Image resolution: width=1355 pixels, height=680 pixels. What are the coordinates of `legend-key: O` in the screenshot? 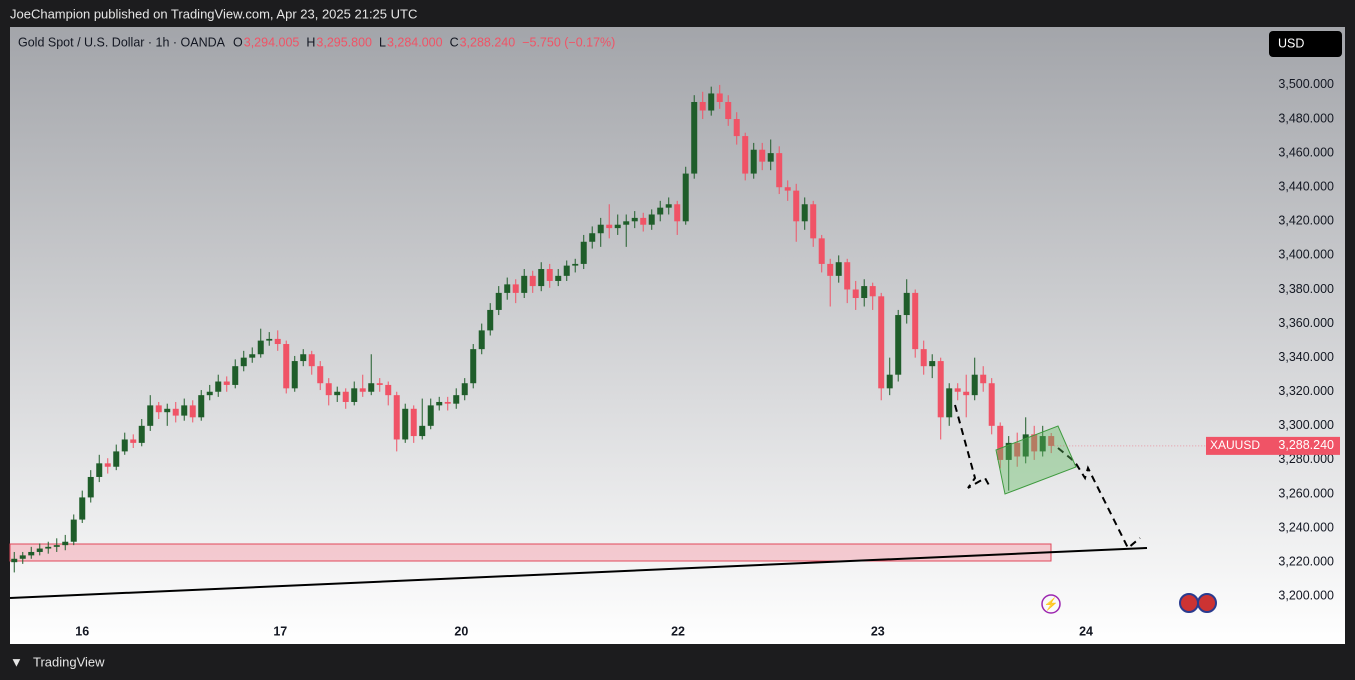 It's located at (238, 42).